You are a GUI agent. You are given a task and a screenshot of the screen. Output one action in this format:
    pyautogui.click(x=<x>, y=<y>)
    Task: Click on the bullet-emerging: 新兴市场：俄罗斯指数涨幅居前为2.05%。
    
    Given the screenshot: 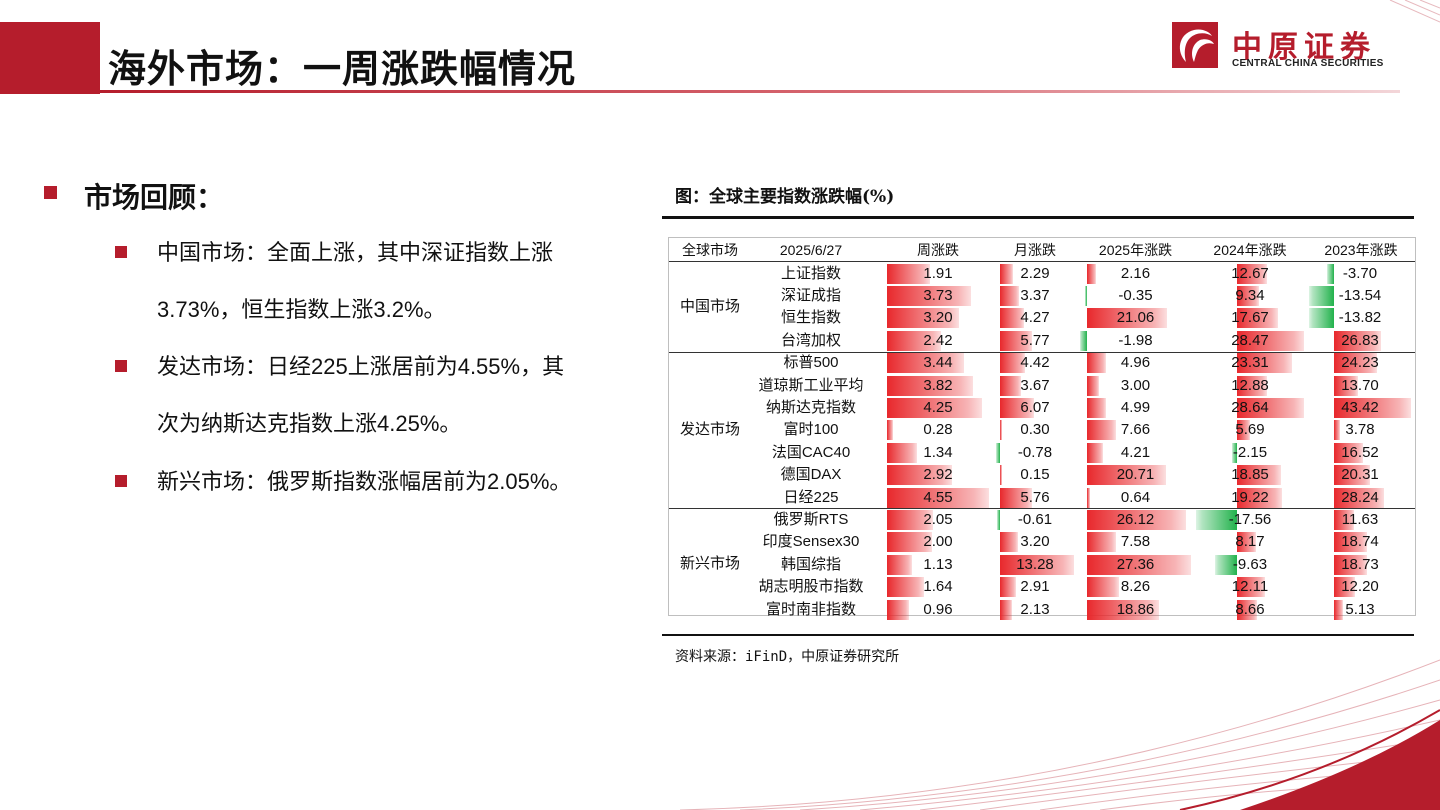 What is the action you would take?
    pyautogui.click(x=397, y=481)
    